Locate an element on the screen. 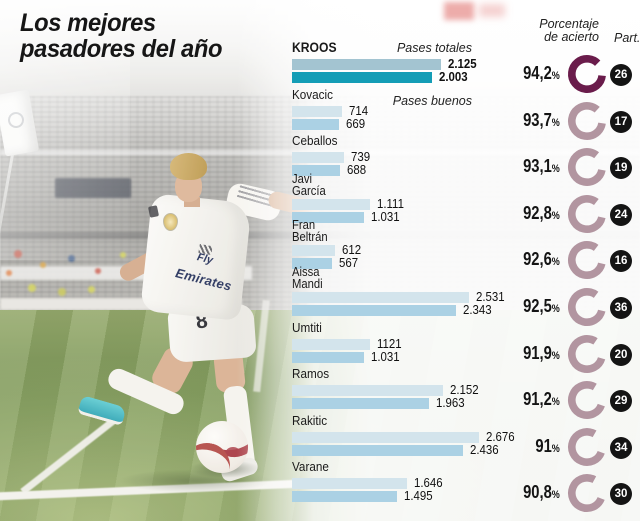  accuracy-percentage: 91,9% is located at coordinates (541, 352).